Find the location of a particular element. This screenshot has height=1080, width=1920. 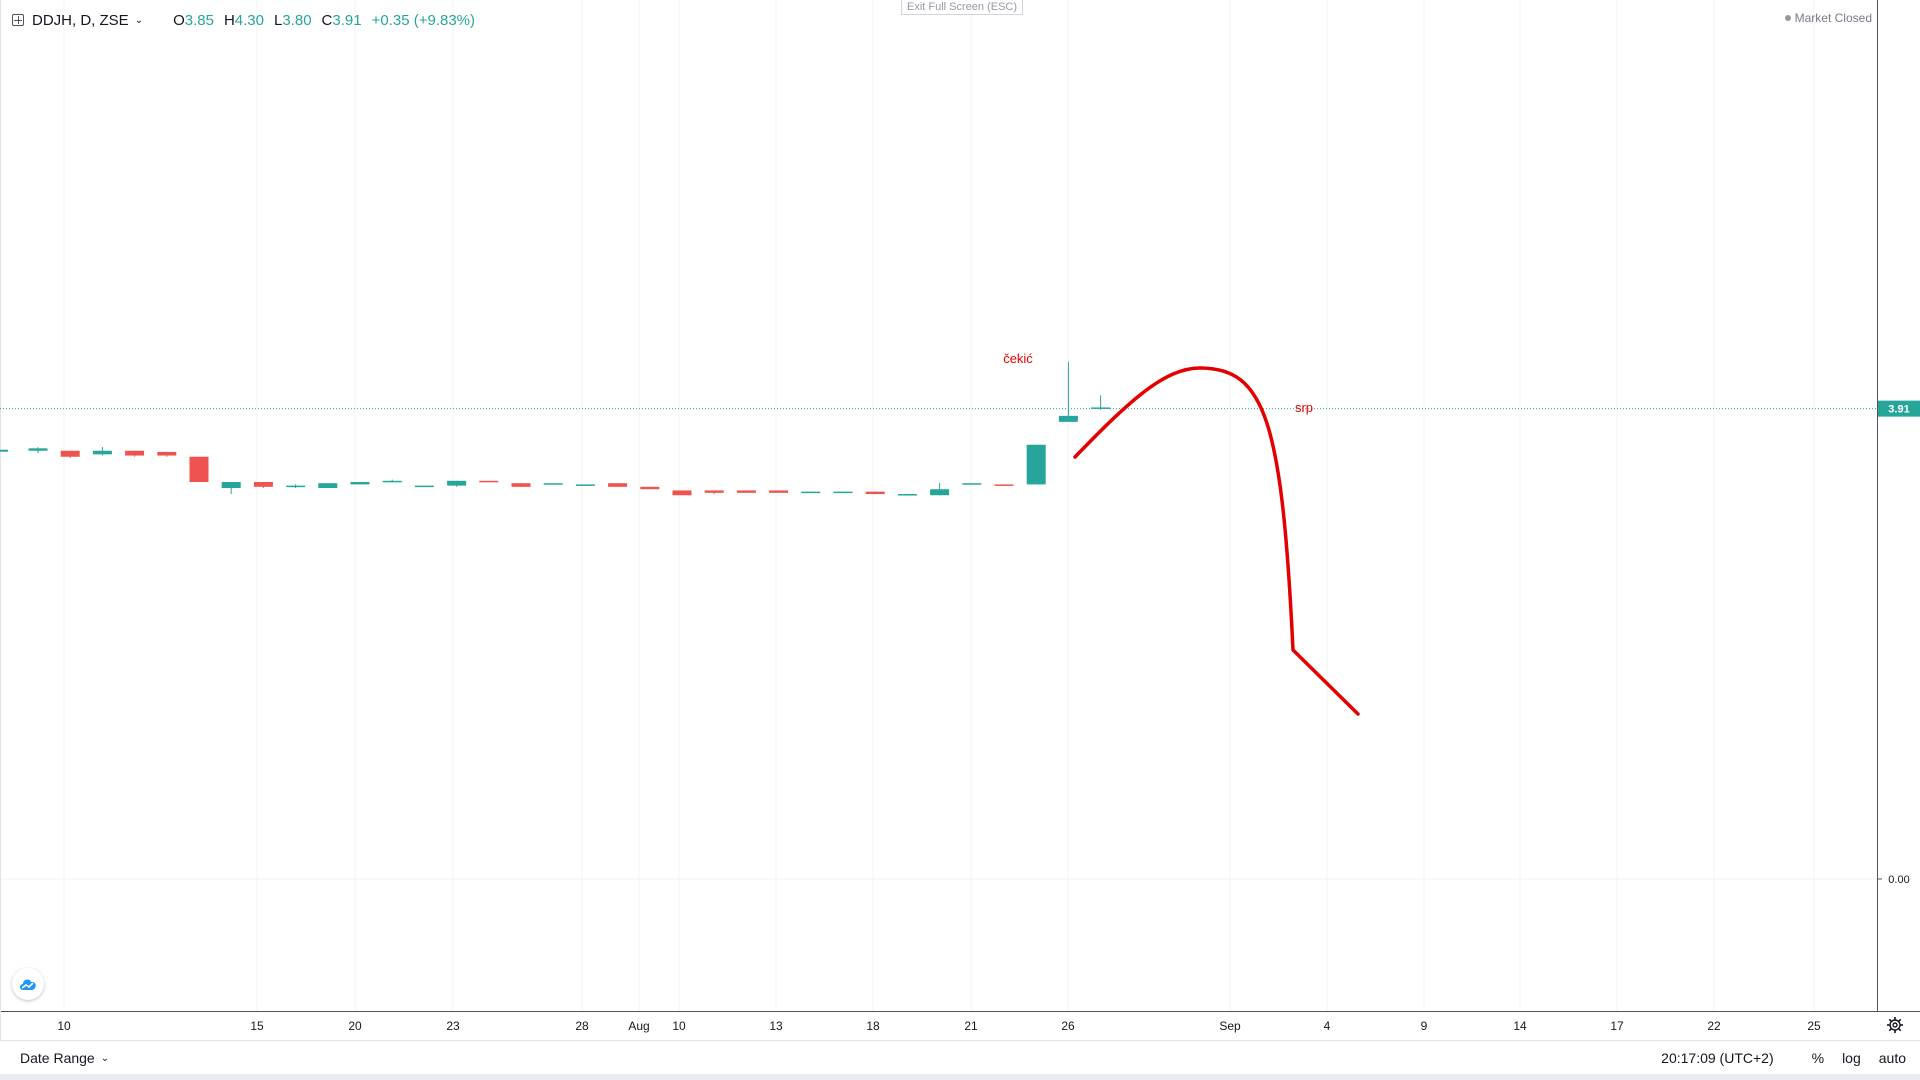

change-value: +0.35 (+9.83%) is located at coordinates (423, 20).